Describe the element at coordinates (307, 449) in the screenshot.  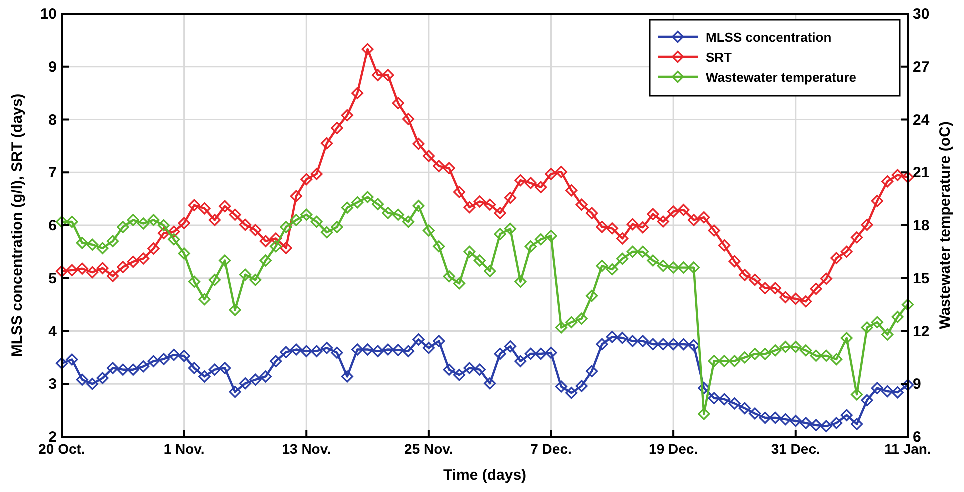
I see `x-tick-label: 13 Nov.` at that location.